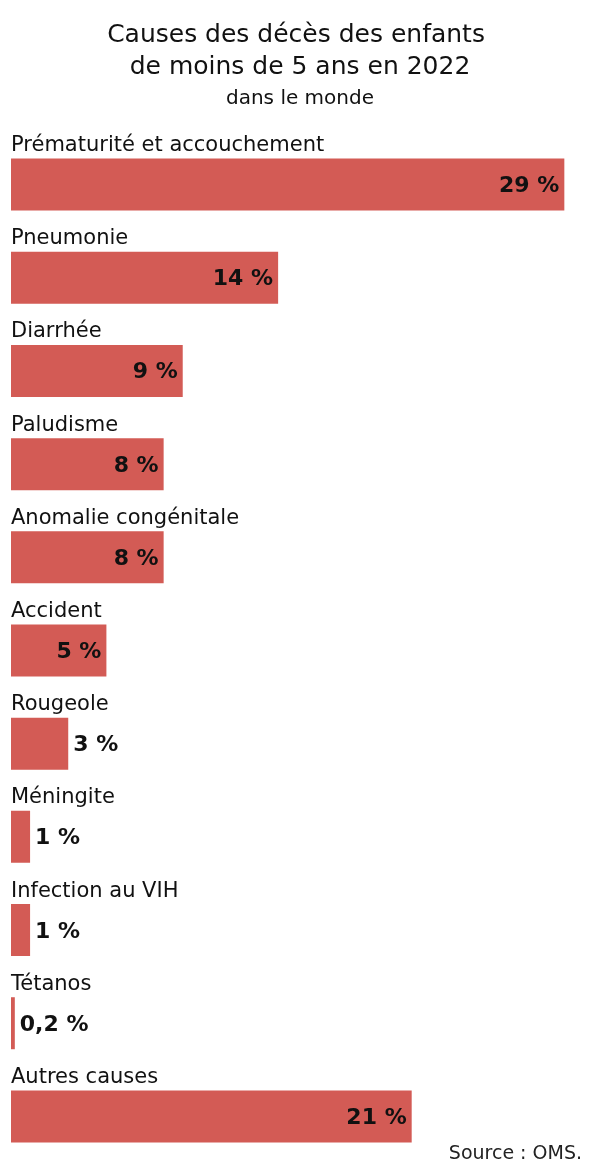 This screenshot has width=600, height=1171. I want to click on y-tick-label: Méningite, so click(63, 796).